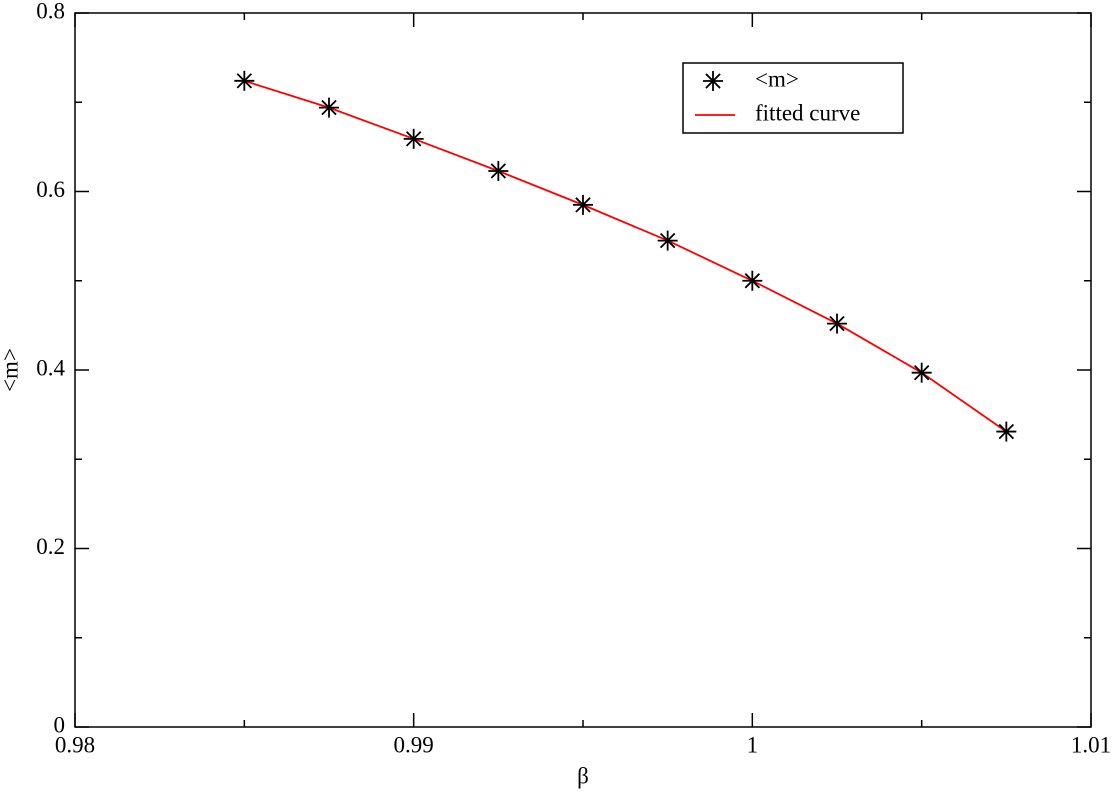 The height and width of the screenshot is (802, 1118). What do you see at coordinates (50, 189) in the screenshot?
I see `y-tick-label: 0.6` at bounding box center [50, 189].